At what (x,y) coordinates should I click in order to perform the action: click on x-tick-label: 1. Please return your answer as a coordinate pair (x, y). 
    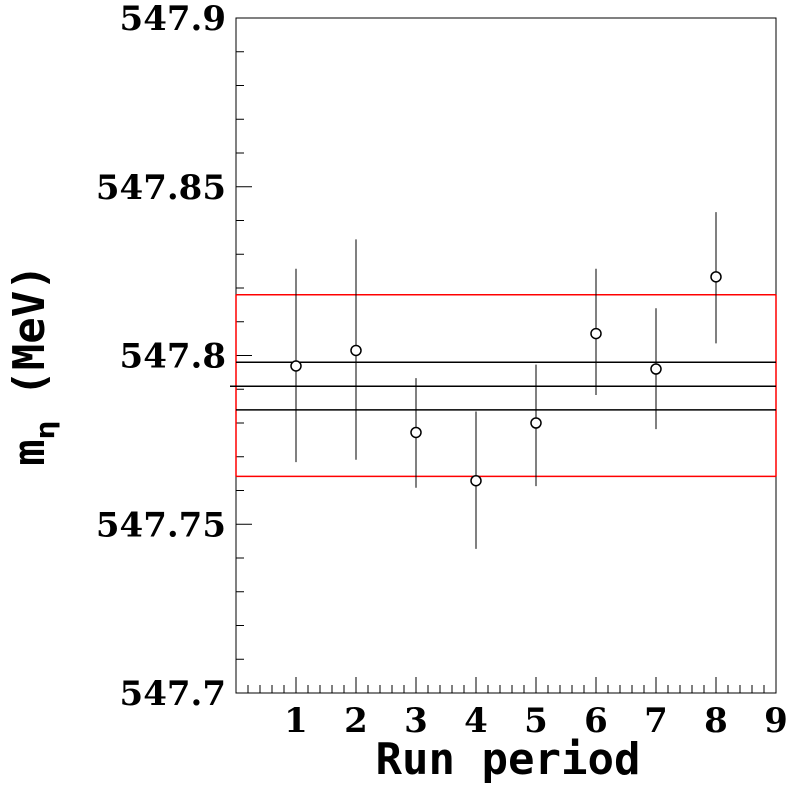
    Looking at the image, I should click on (296, 721).